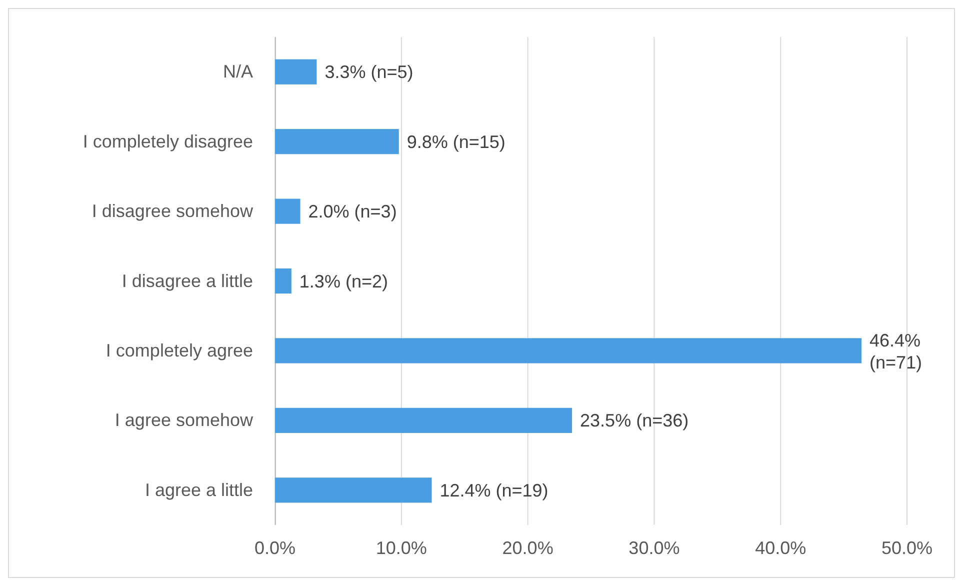 The height and width of the screenshot is (580, 957). I want to click on x-tick-label: 30.0%, so click(654, 548).